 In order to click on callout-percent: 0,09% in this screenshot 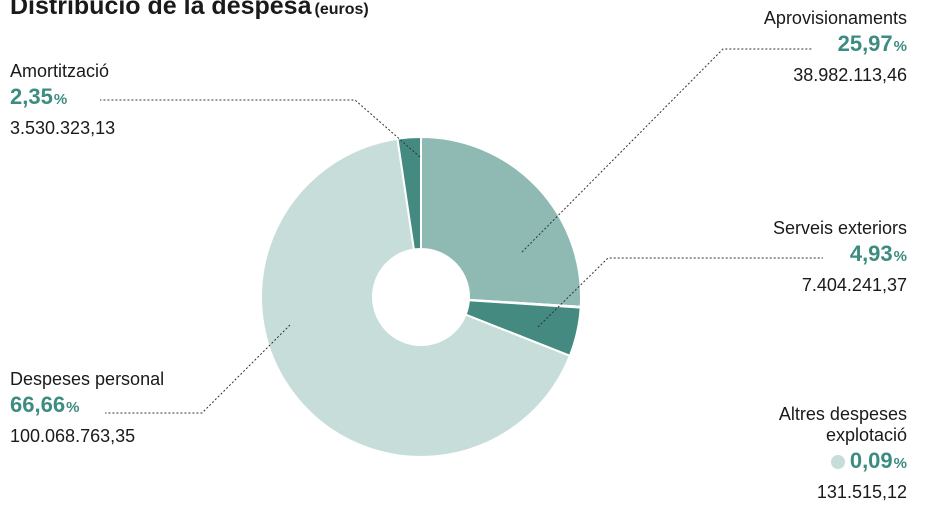, I will do `click(822, 462)`.